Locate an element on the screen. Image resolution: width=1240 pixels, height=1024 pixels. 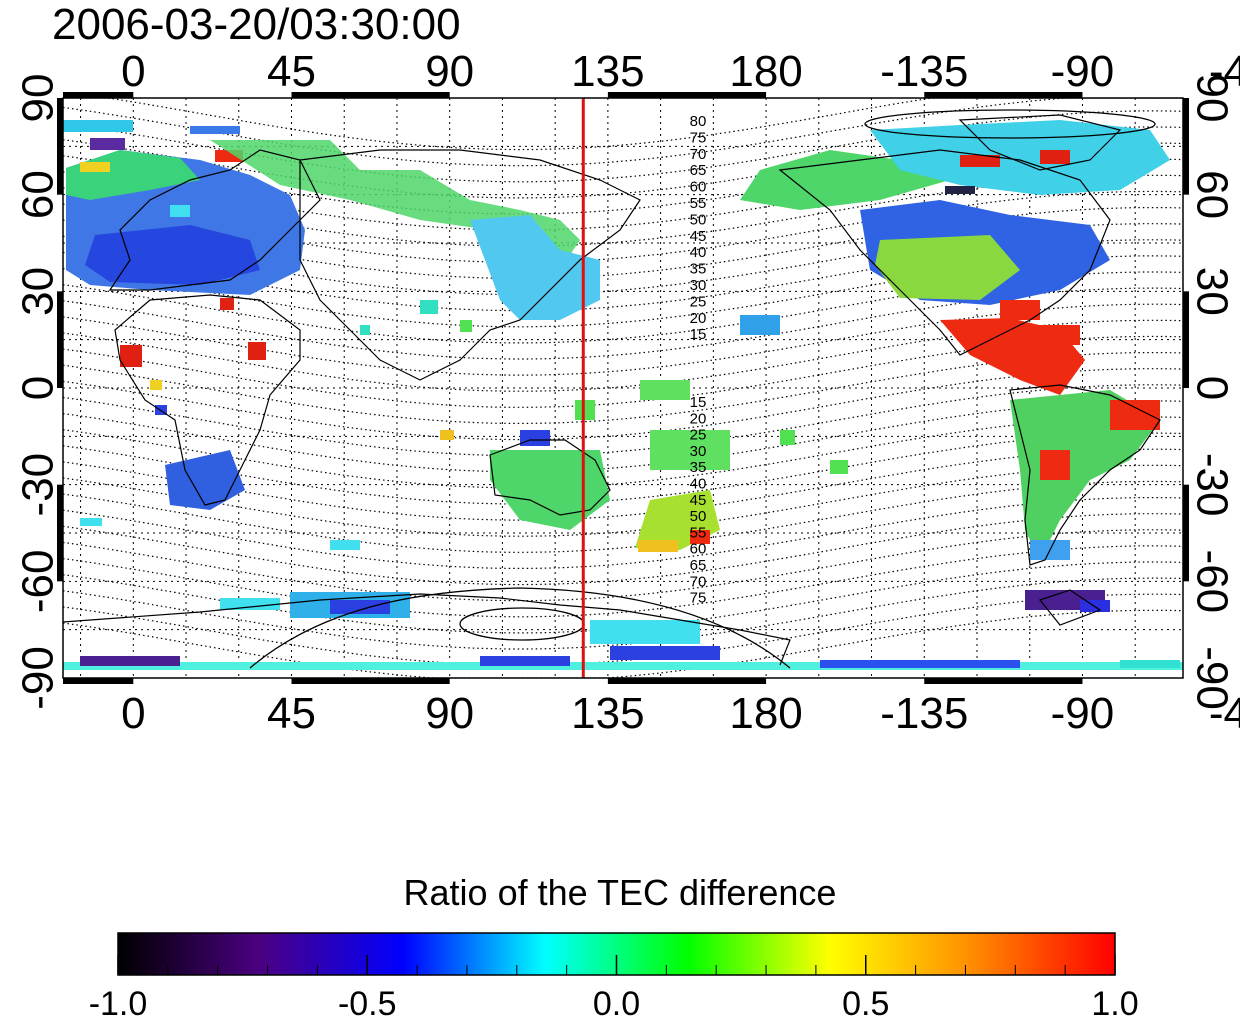
x-top-tick-label: 90 is located at coordinates (449, 71).